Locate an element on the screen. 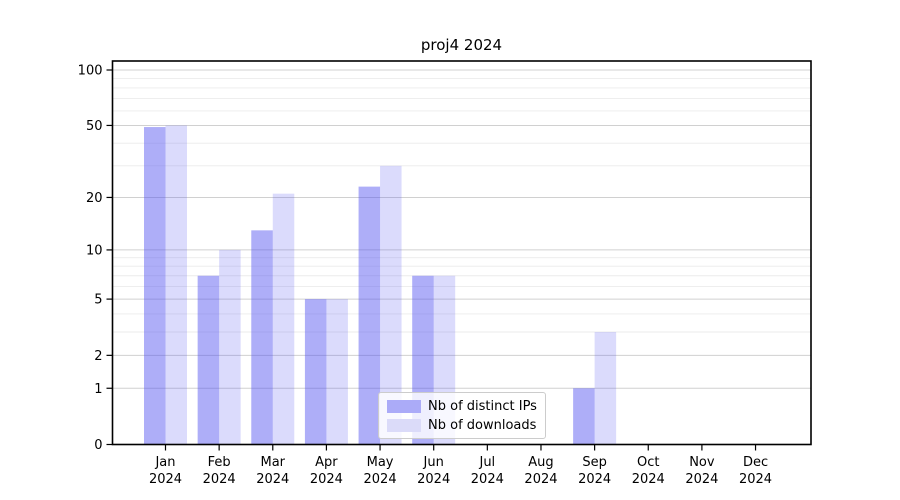 The image size is (900, 500). bar-downloads-jan is located at coordinates (176, 285).